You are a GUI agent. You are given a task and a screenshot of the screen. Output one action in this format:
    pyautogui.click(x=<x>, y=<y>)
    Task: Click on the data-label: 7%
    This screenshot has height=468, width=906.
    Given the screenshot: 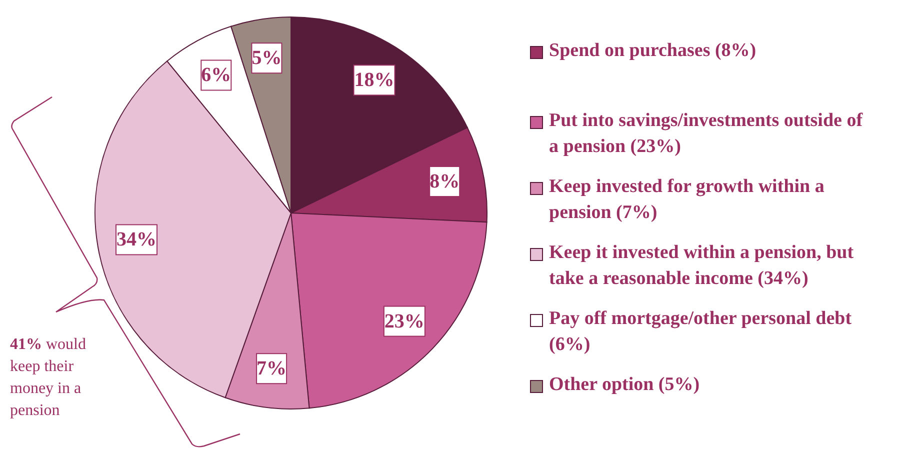 What is the action you would take?
    pyautogui.click(x=271, y=369)
    